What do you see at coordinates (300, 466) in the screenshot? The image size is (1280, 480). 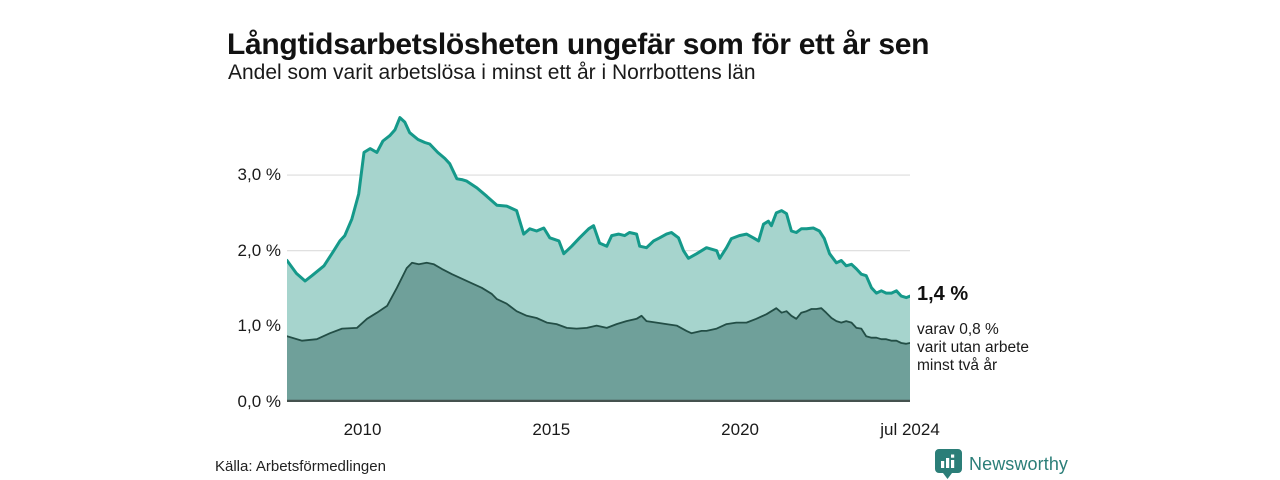 I see `source-label: Källa: Arbetsförmedlingen` at bounding box center [300, 466].